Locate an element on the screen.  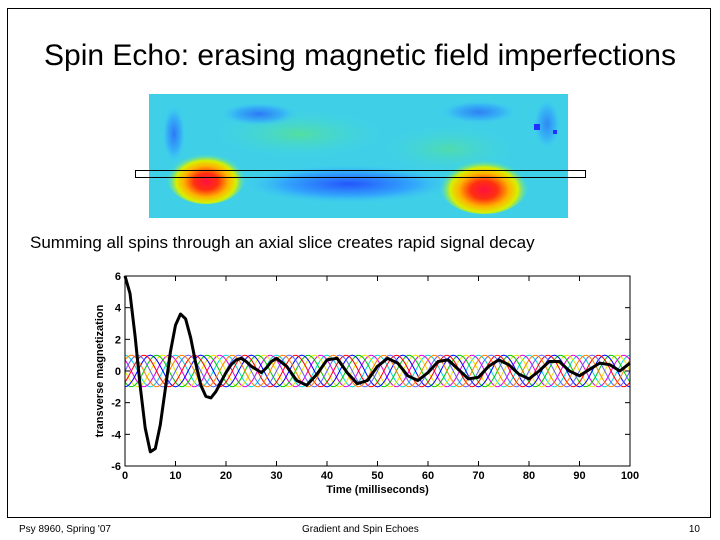
footer-course: Psy 8960, Spring '07 is located at coordinates (65, 529).